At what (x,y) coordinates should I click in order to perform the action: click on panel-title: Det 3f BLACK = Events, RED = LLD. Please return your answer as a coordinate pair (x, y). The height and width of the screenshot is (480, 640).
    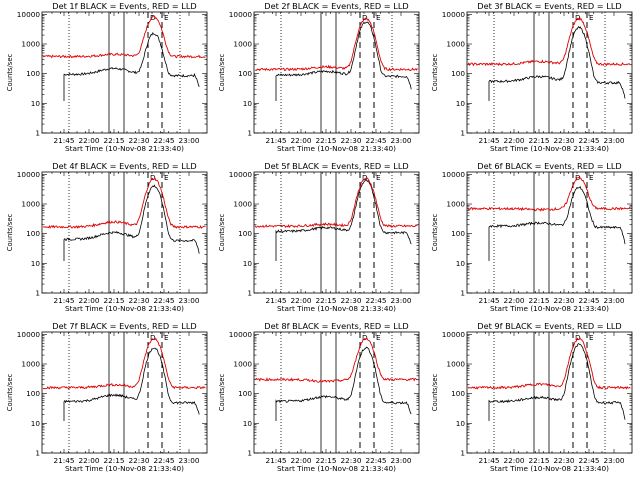
    Looking at the image, I should click on (549, 6).